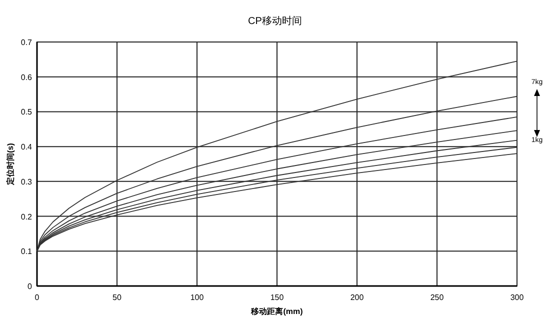 Image resolution: width=550 pixels, height=331 pixels. Describe the element at coordinates (26, 251) in the screenshot. I see `y-tick-label: 0.1` at that location.